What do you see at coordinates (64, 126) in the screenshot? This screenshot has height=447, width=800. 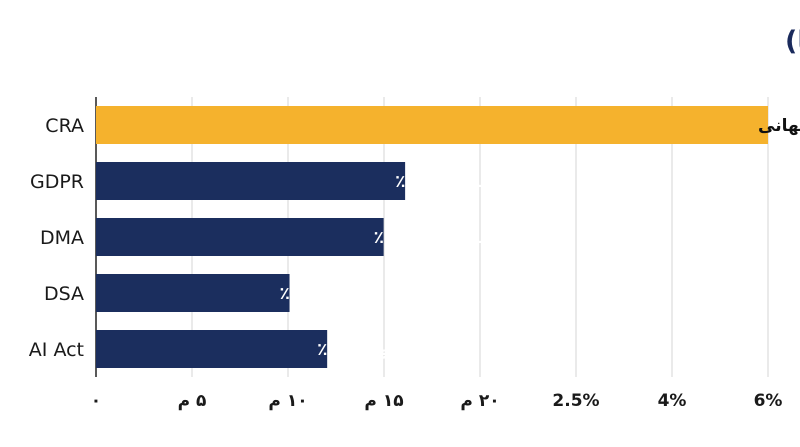 I see `category-label: CRA` at bounding box center [64, 126].